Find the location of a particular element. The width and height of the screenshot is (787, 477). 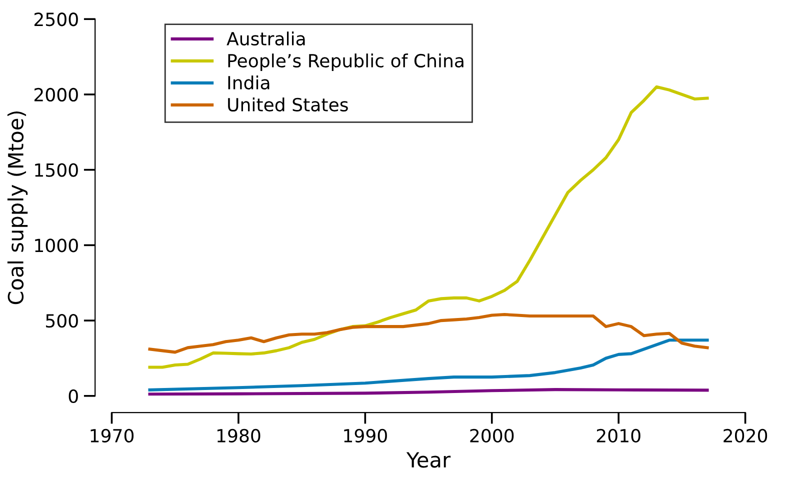

legend-label: India is located at coordinates (249, 83).